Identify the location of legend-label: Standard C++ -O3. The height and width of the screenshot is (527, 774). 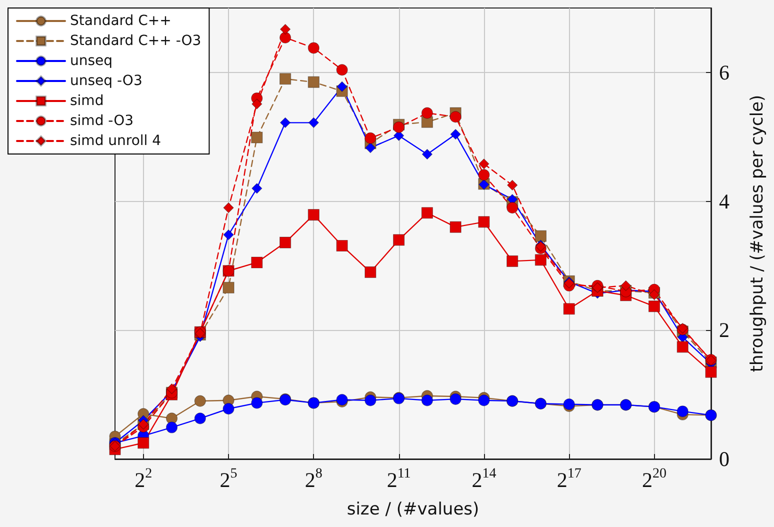
(136, 41).